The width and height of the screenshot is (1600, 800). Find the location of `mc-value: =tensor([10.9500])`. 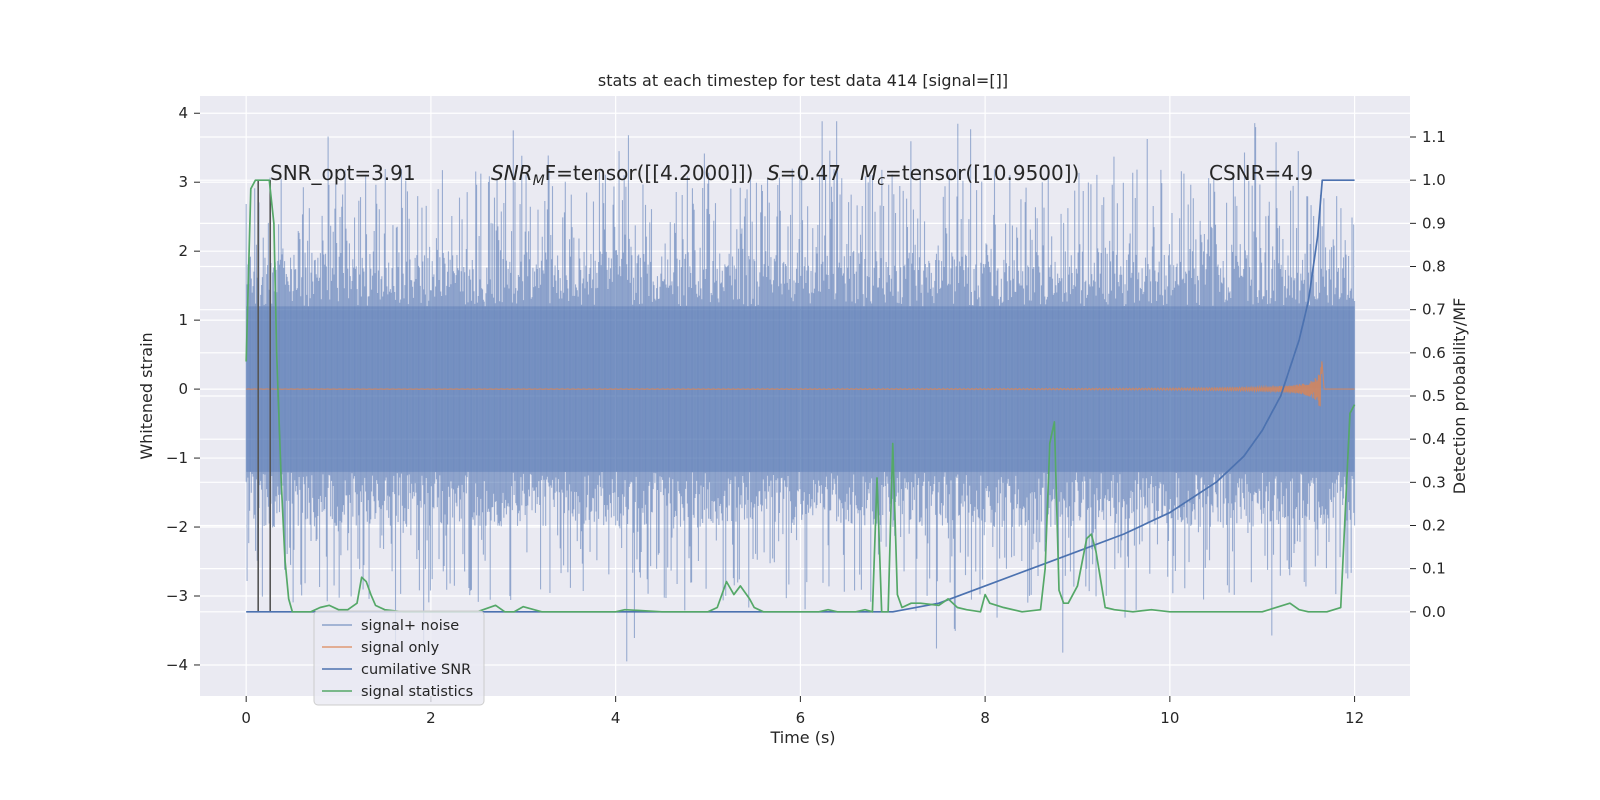

mc-value: =tensor([10.9500]) is located at coordinates (982, 173).